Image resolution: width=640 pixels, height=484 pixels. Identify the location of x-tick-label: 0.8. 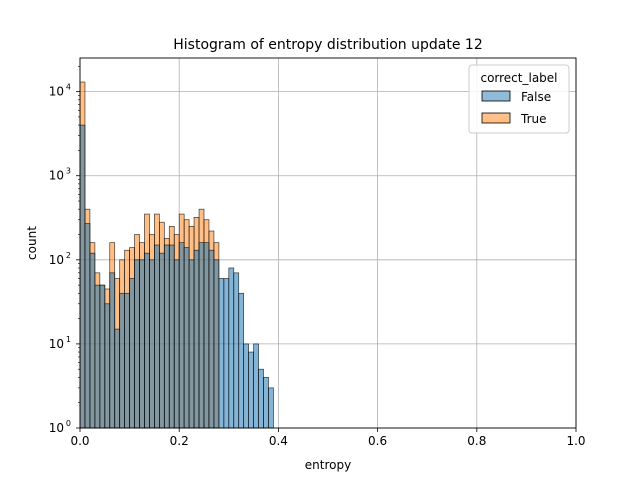
(476, 441).